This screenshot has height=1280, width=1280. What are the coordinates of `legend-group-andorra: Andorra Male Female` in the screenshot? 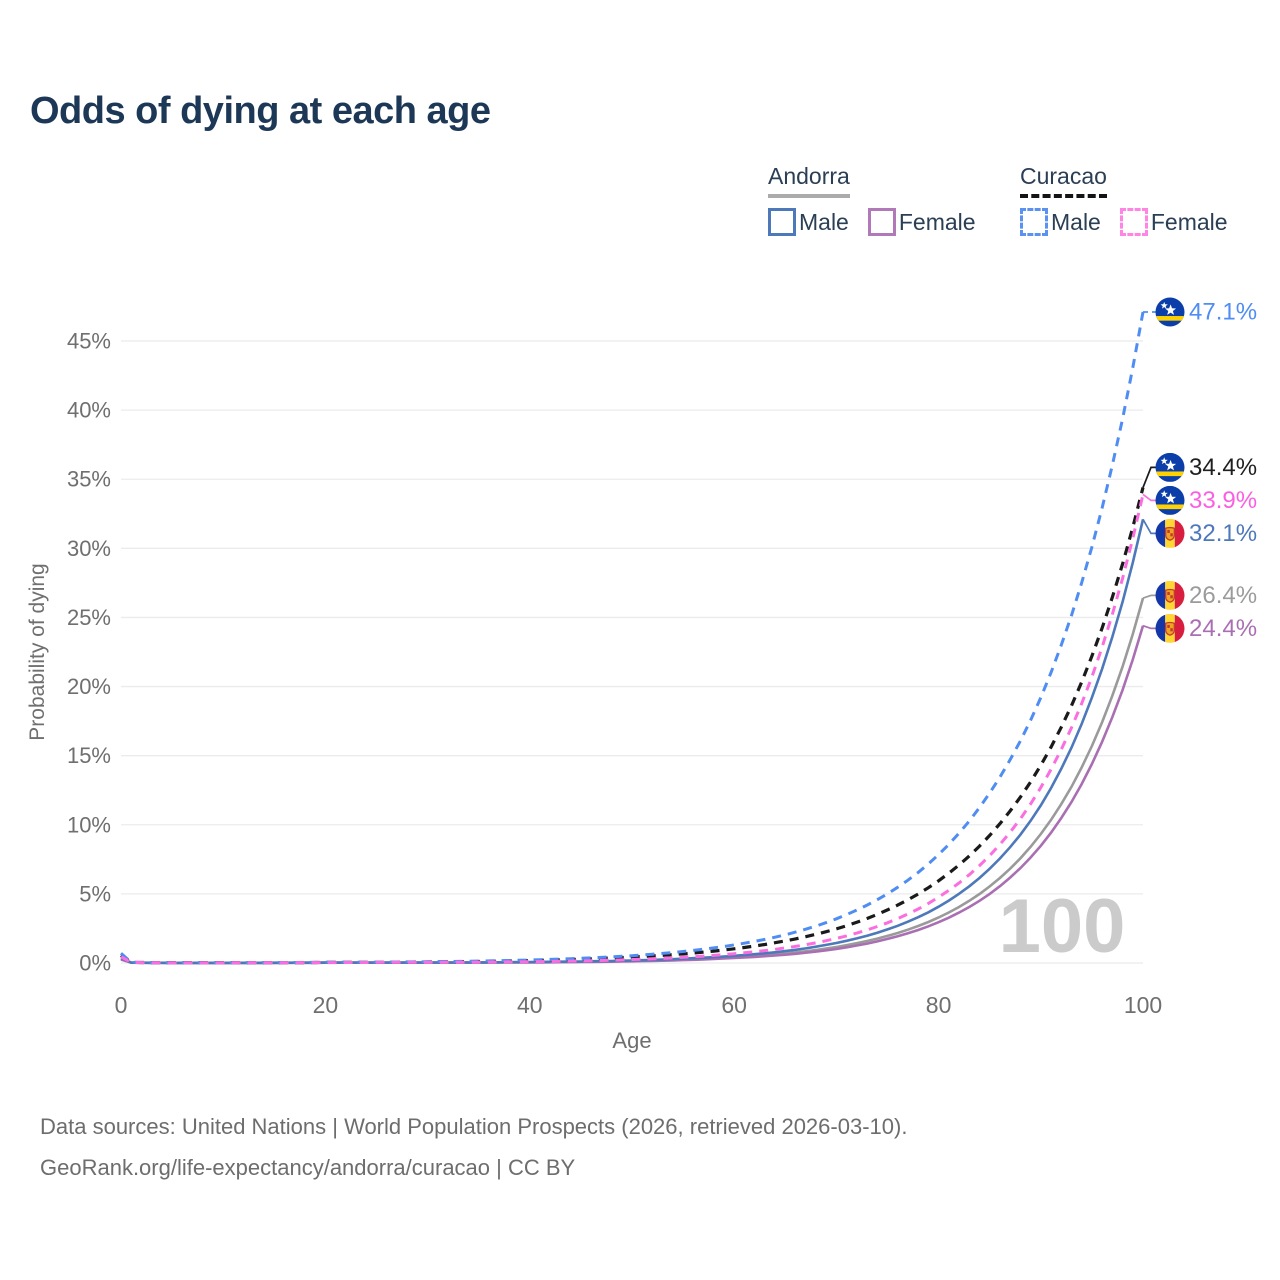 It's located at (872, 199).